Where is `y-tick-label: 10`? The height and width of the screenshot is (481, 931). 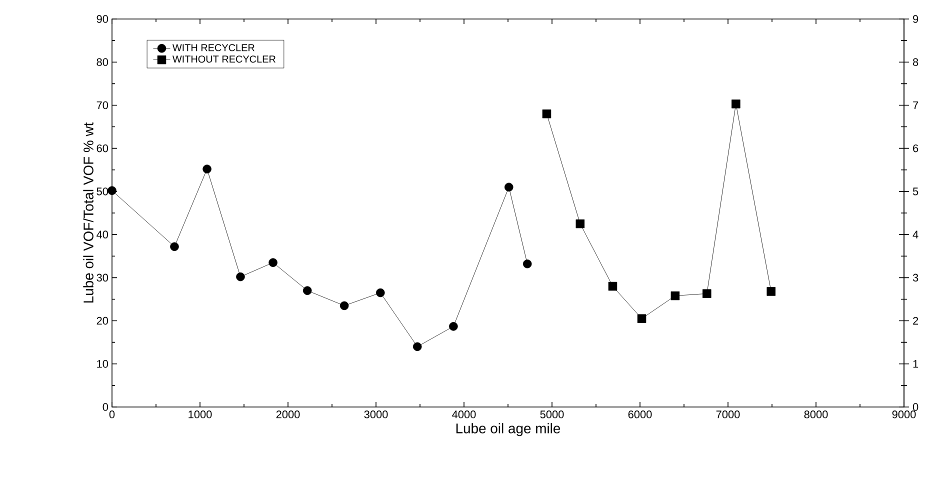
y-tick-label: 10 is located at coordinates (102, 364).